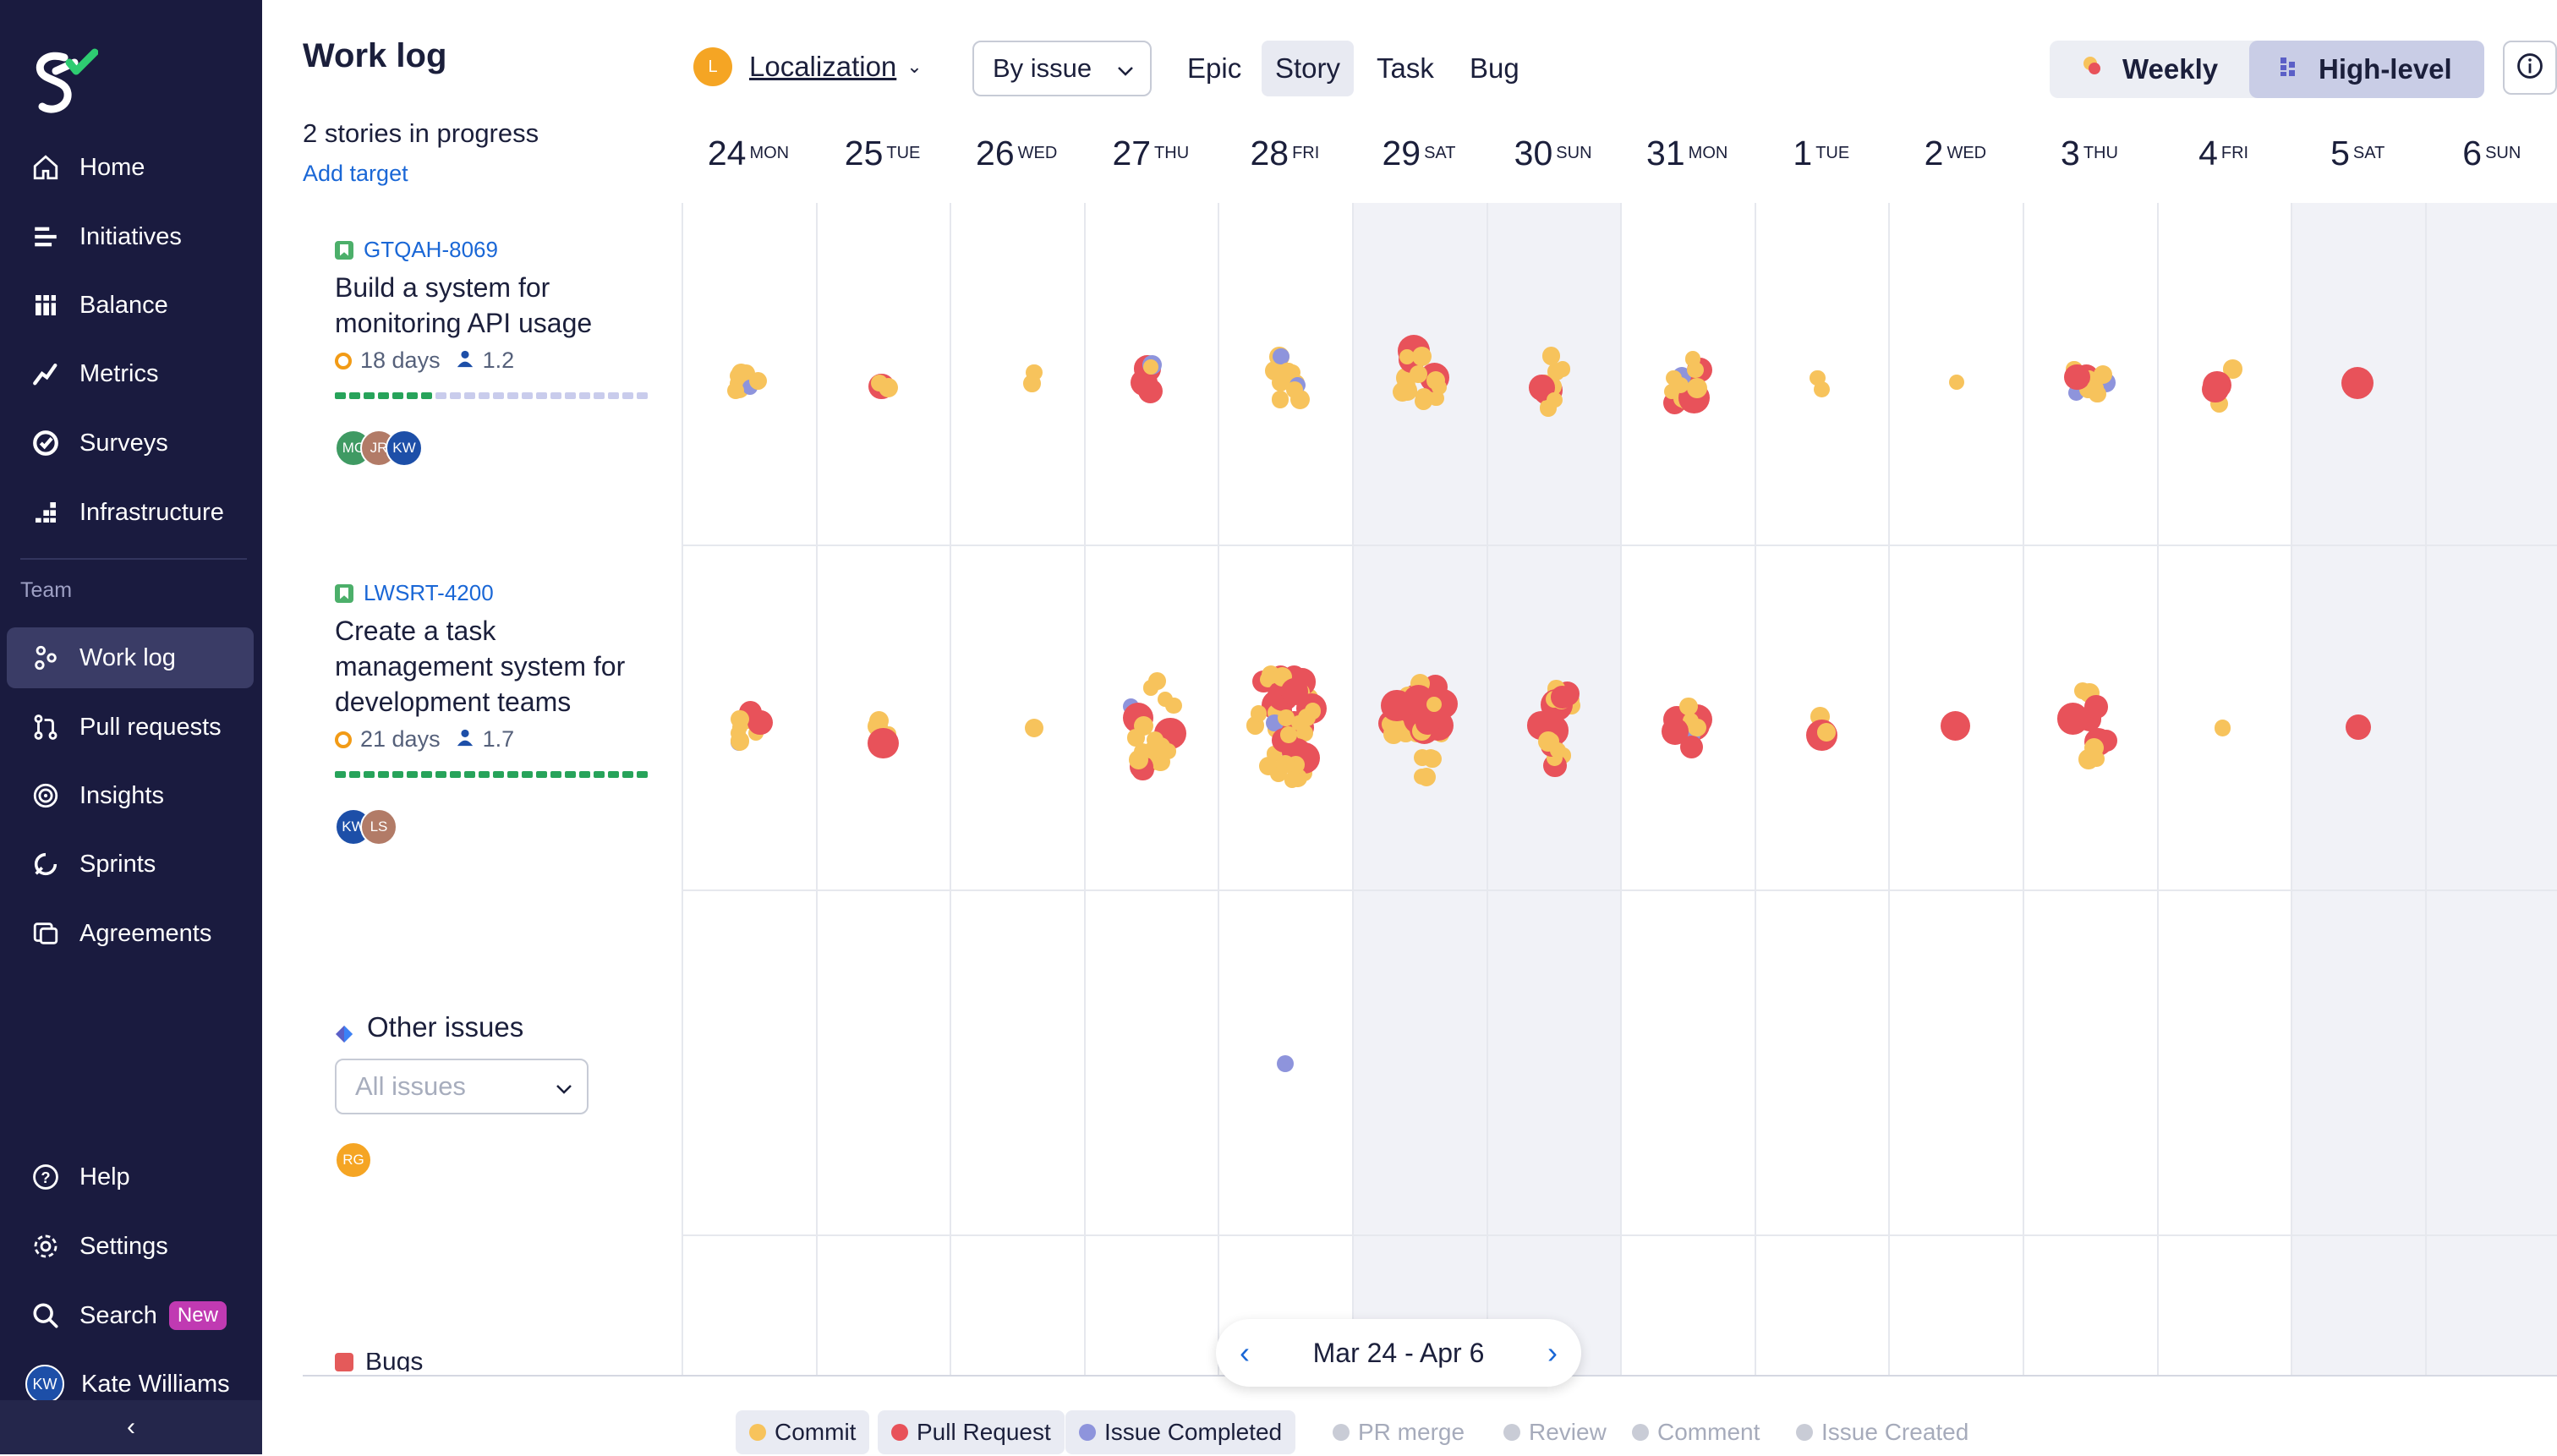  What do you see at coordinates (130, 1384) in the screenshot?
I see `user-profile: KW Kate Williams` at bounding box center [130, 1384].